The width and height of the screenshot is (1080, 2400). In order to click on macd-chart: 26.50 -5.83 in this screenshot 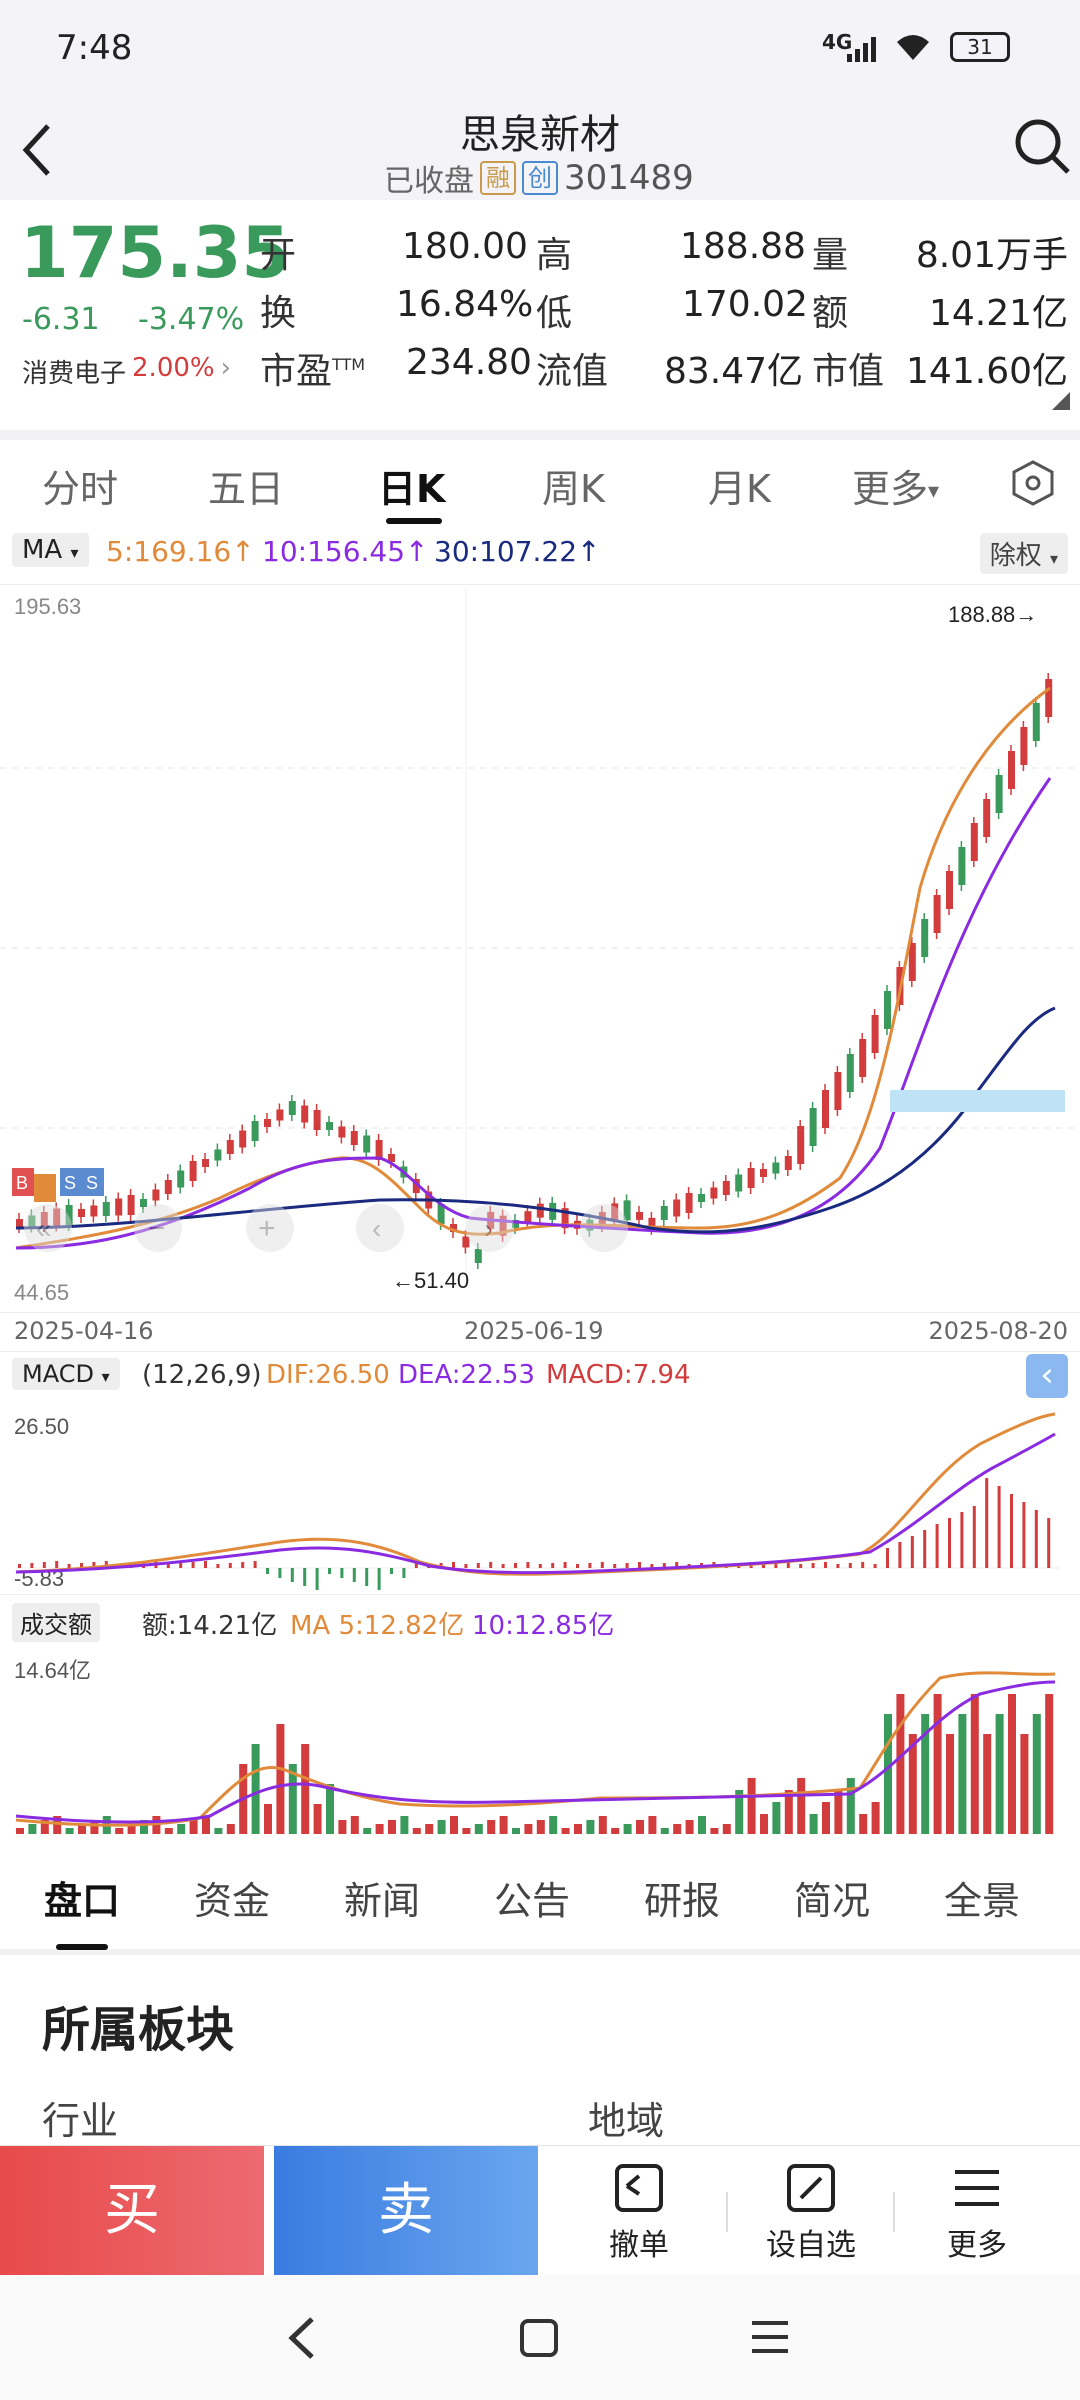, I will do `click(540, 1499)`.